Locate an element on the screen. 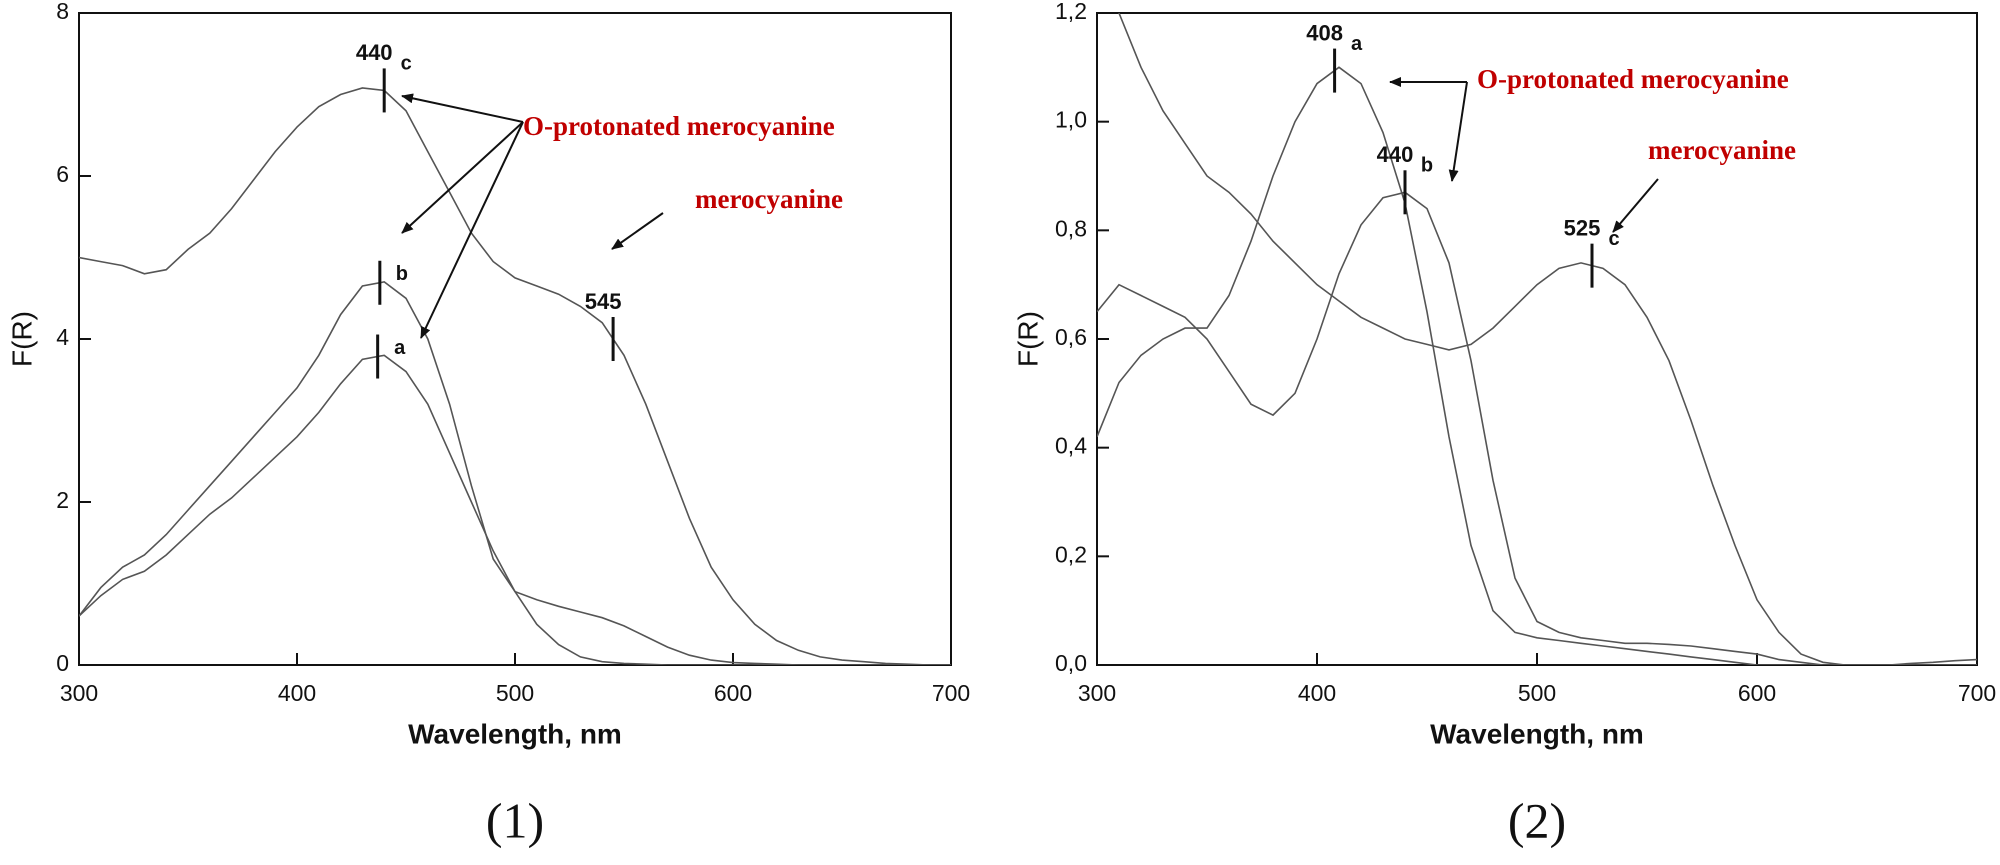 Image resolution: width=2000 pixels, height=865 pixels. y-tick-label: 1,0 is located at coordinates (1071, 120).